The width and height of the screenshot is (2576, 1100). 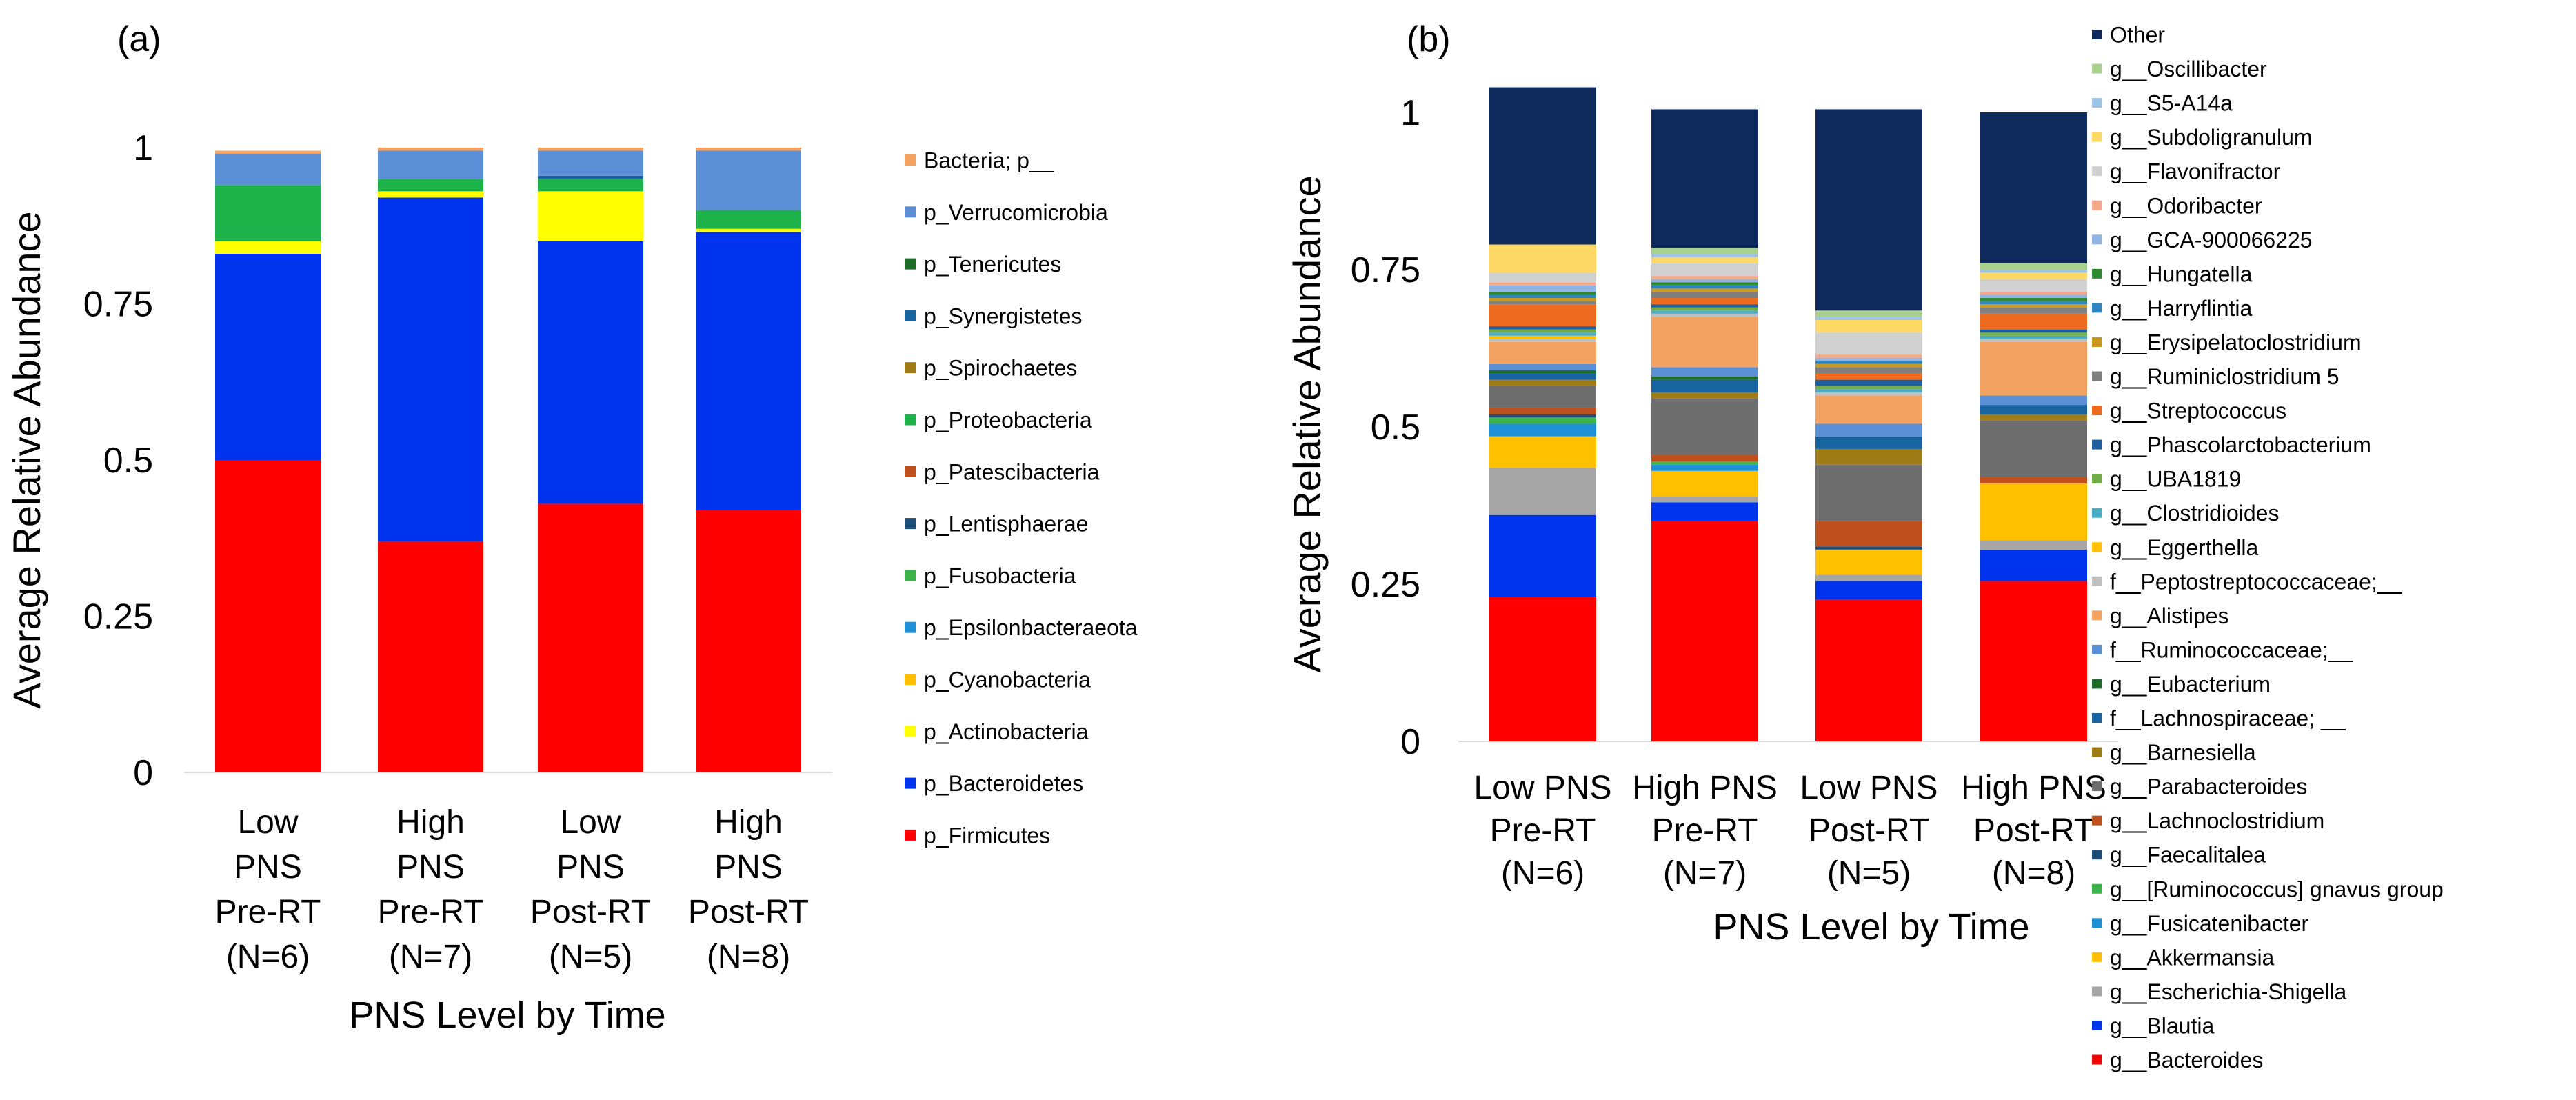 What do you see at coordinates (2198, 411) in the screenshot?
I see `chart-b-legend-label: g__Streptococcus` at bounding box center [2198, 411].